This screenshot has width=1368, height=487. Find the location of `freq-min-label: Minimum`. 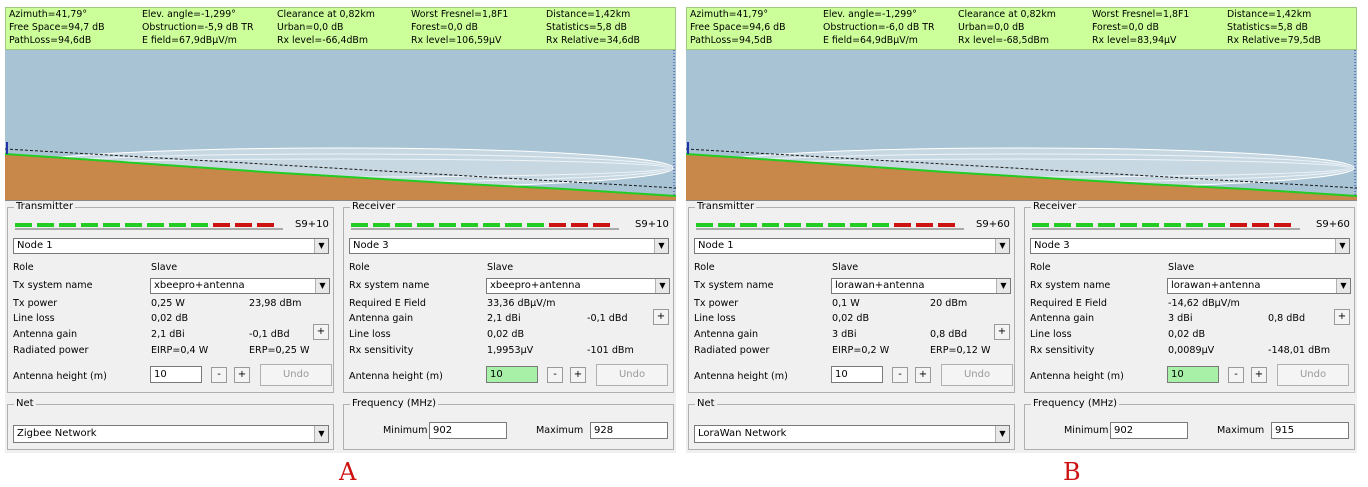

freq-min-label: Minimum is located at coordinates (1086, 430).